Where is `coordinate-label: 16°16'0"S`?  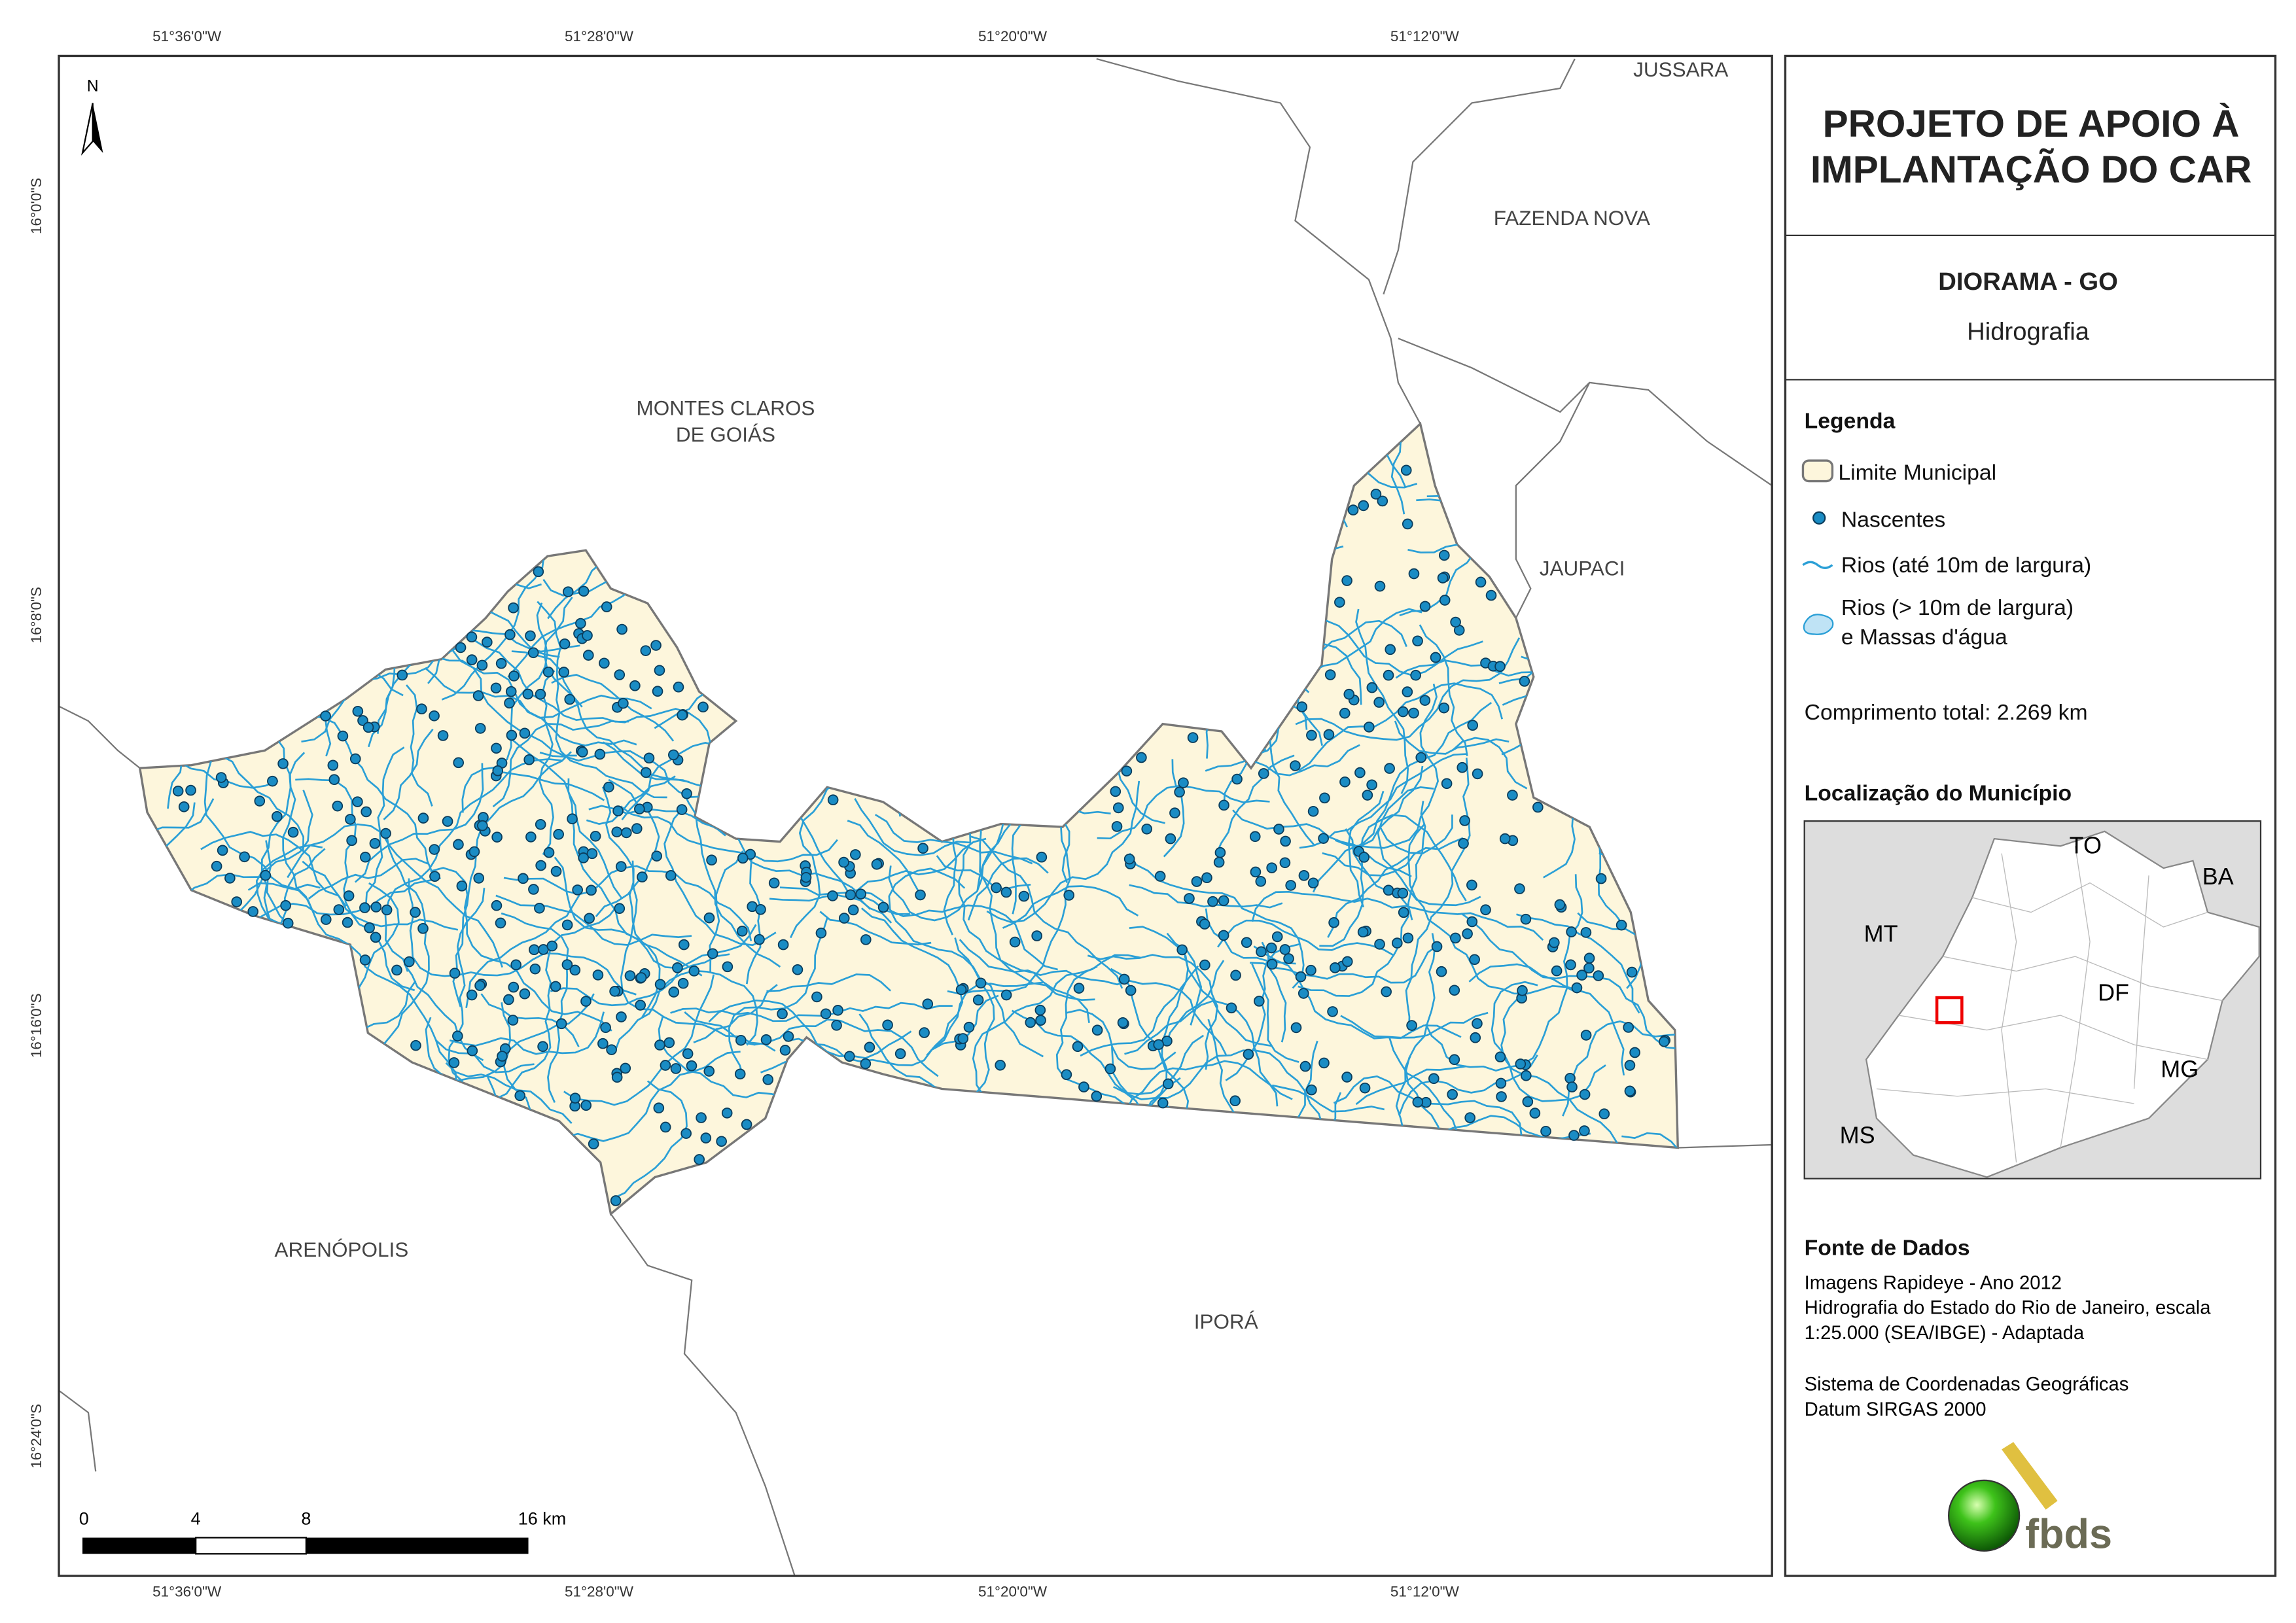
coordinate-label: 16°16'0"S is located at coordinates (36, 1026).